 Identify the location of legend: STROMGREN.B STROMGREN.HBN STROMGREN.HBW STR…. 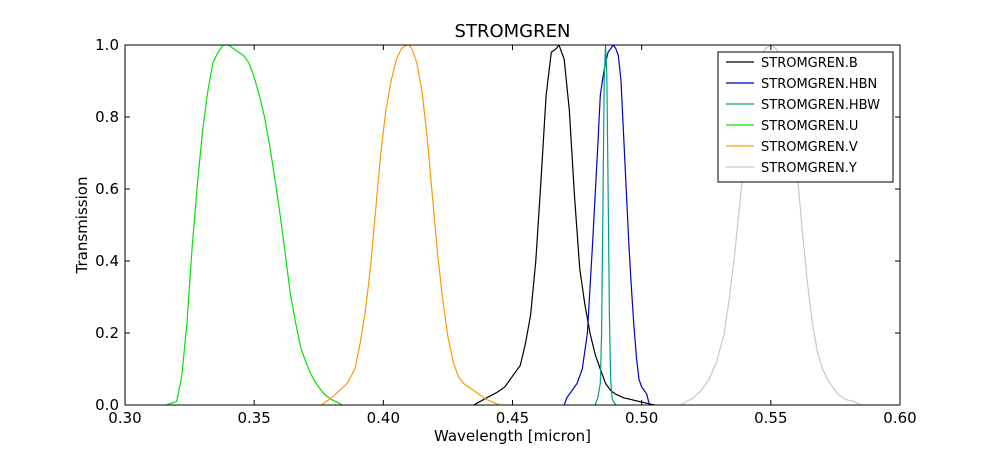
(805, 117).